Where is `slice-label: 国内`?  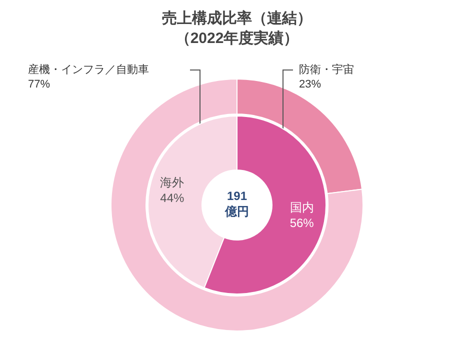 slice-label: 国内 is located at coordinates (302, 207).